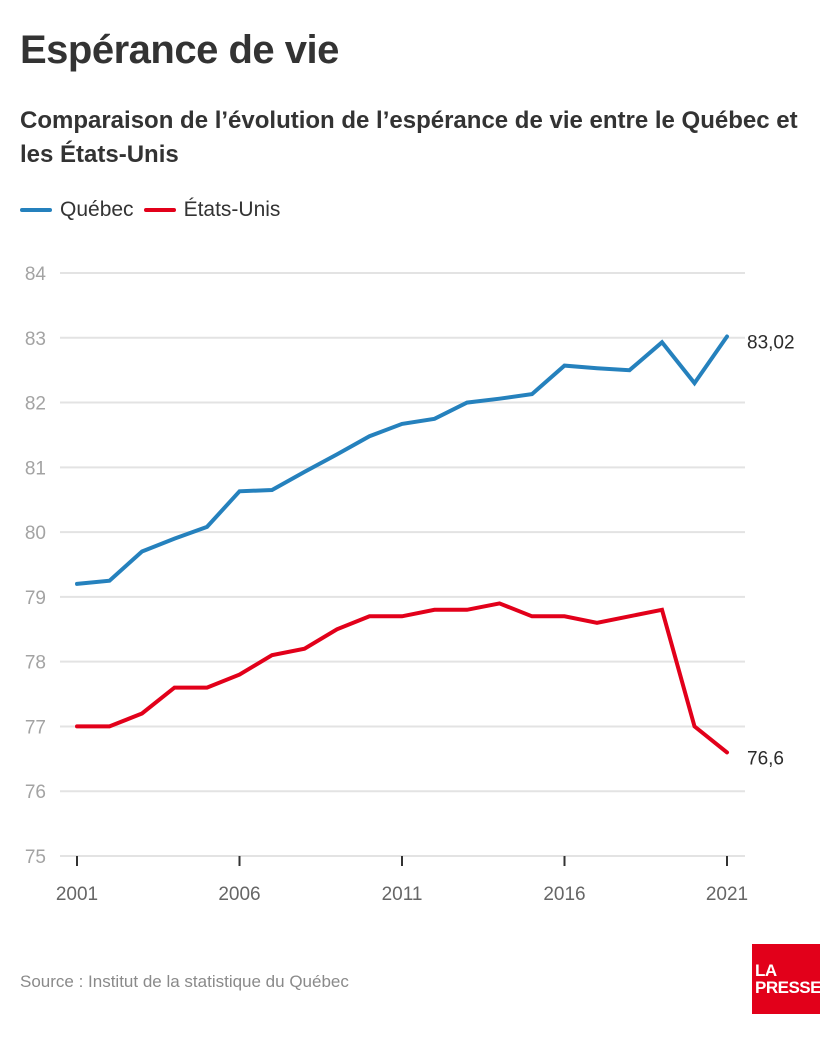  I want to click on x-tick-label-2021: 2021, so click(727, 894).